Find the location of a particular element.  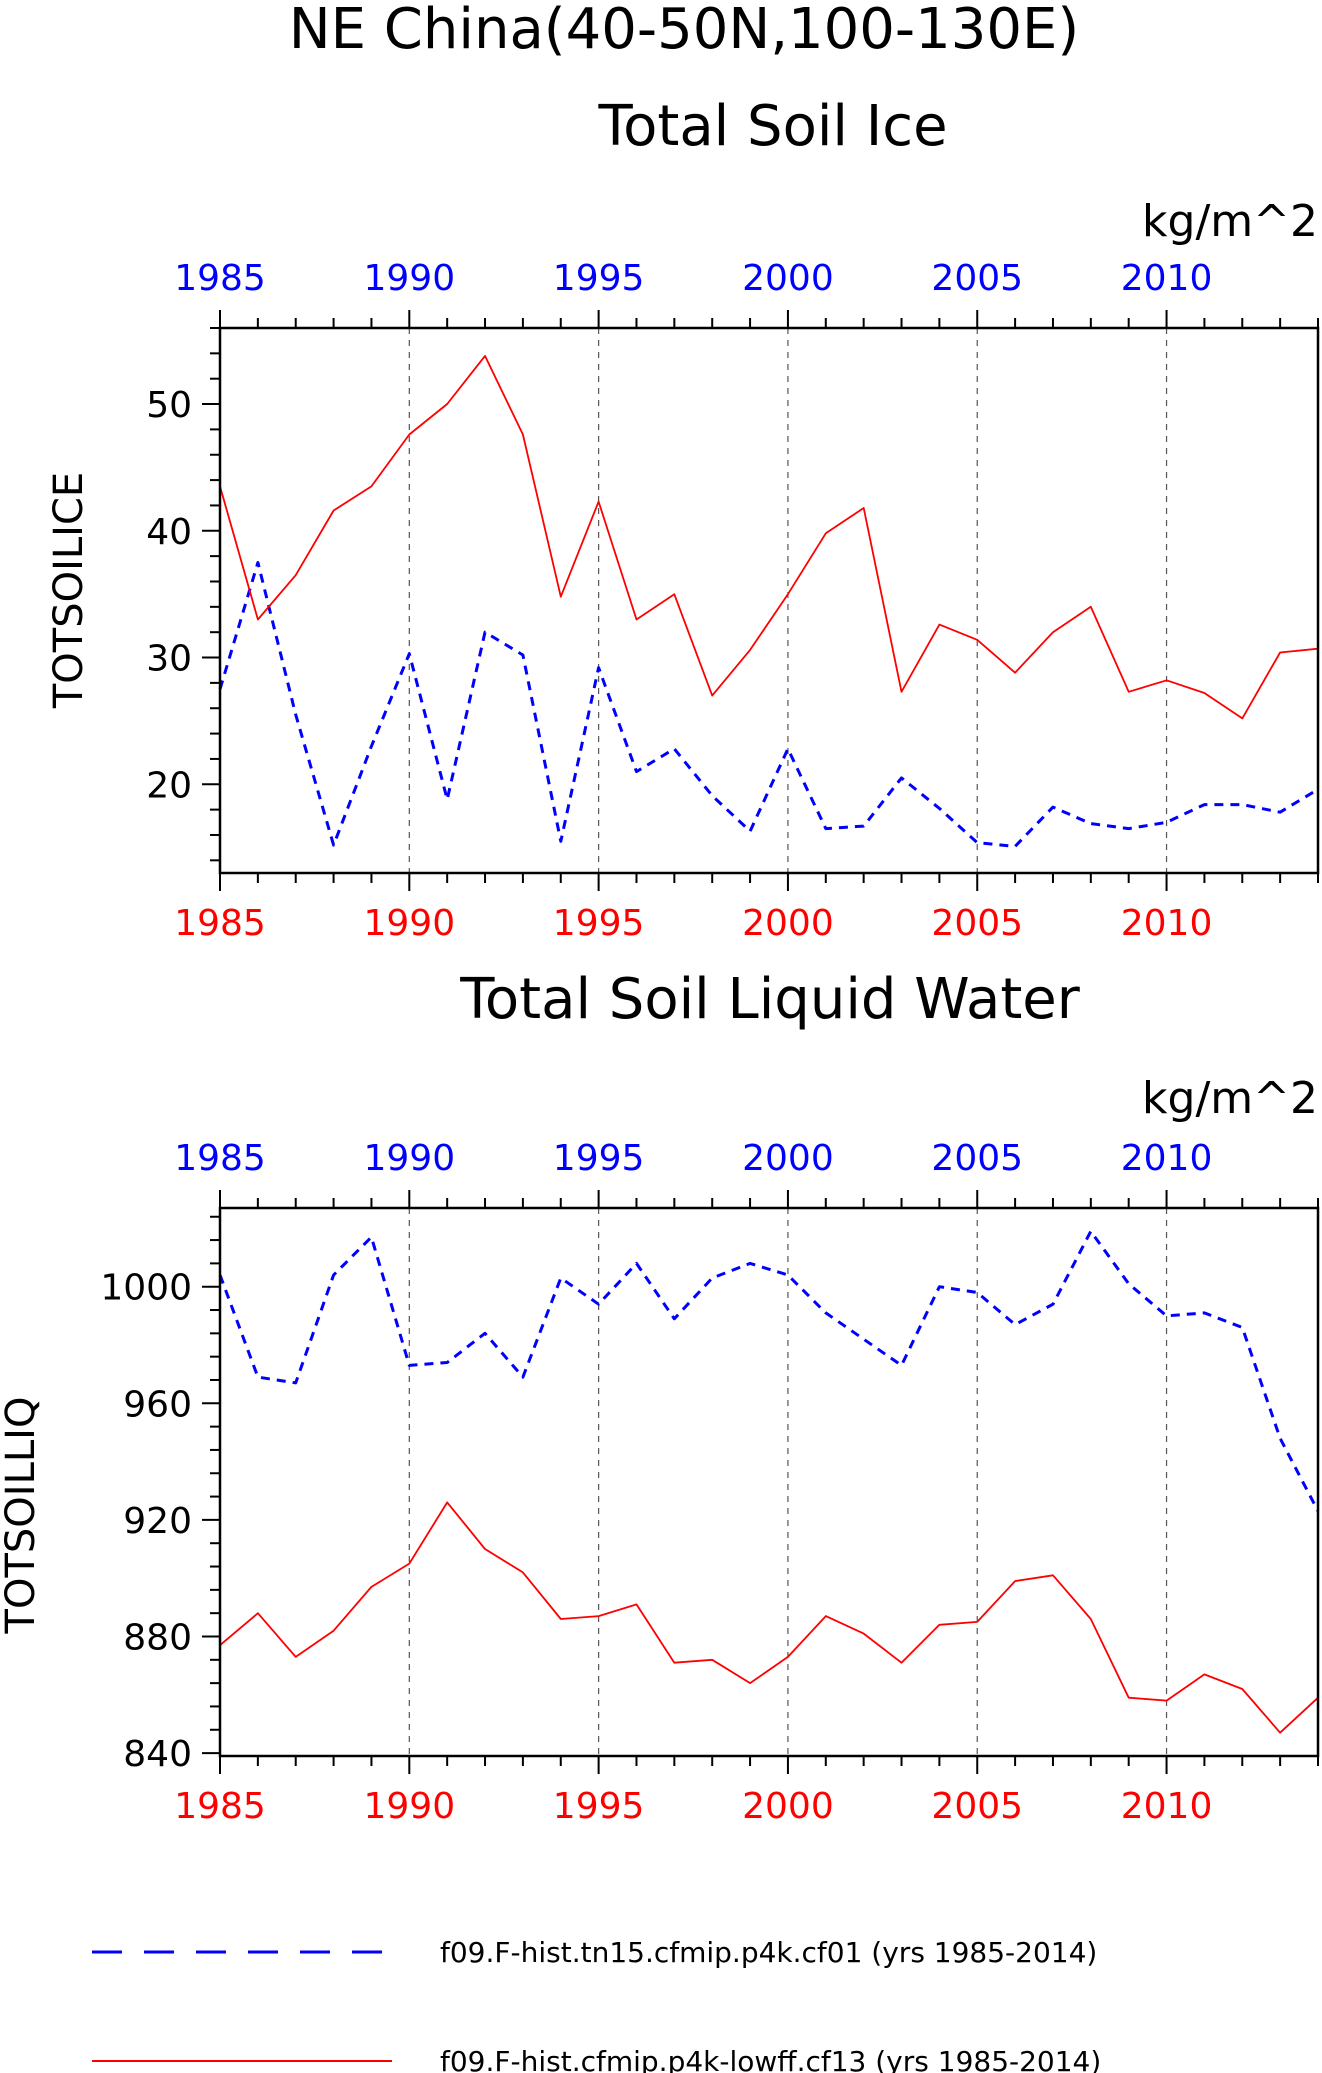

y-tick-label-30: 30 is located at coordinates (169, 659).